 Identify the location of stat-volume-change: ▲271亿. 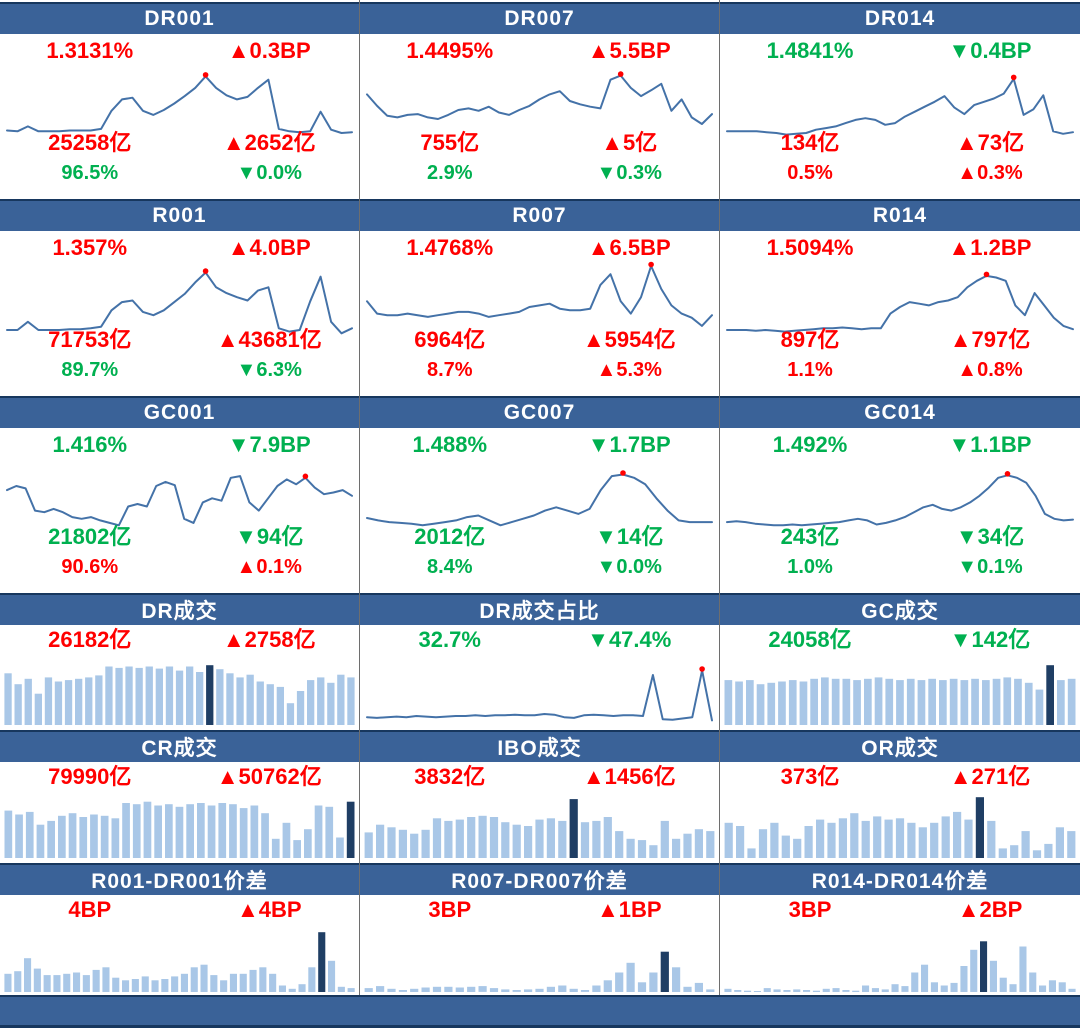
(990, 776).